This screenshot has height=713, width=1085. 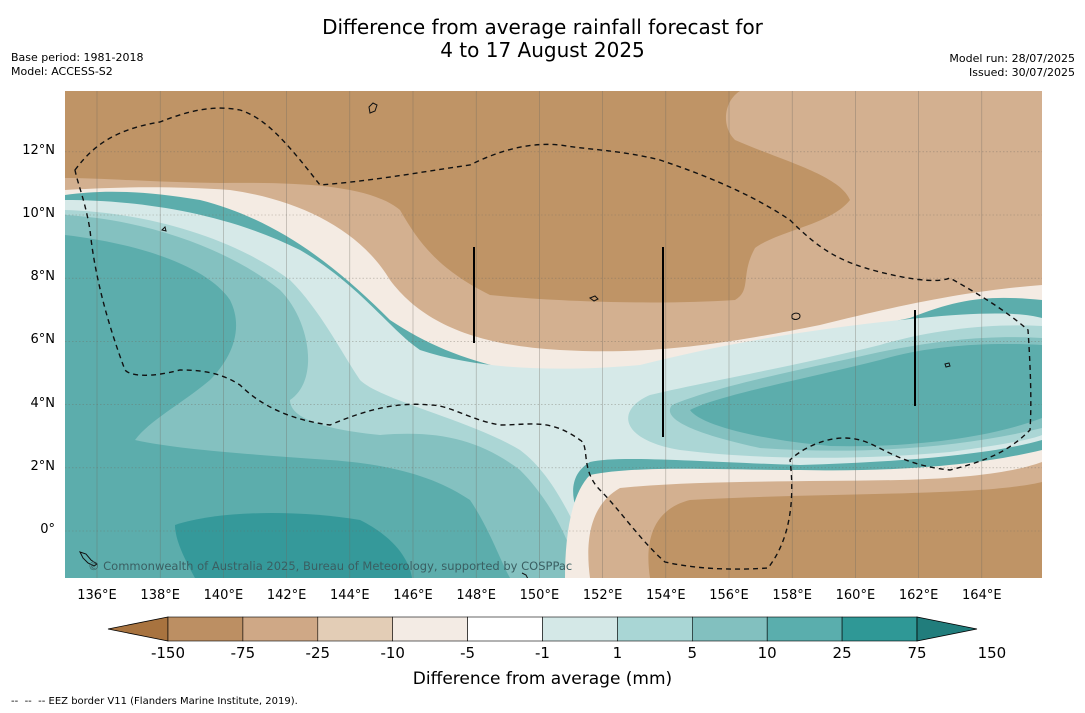 I want to click on lon-label: 160°E, so click(x=855, y=595).